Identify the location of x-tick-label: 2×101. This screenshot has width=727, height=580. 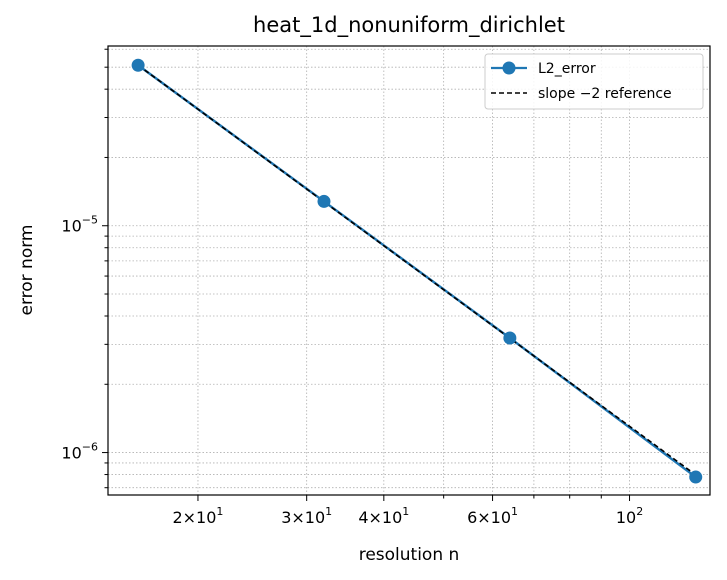
(197, 516).